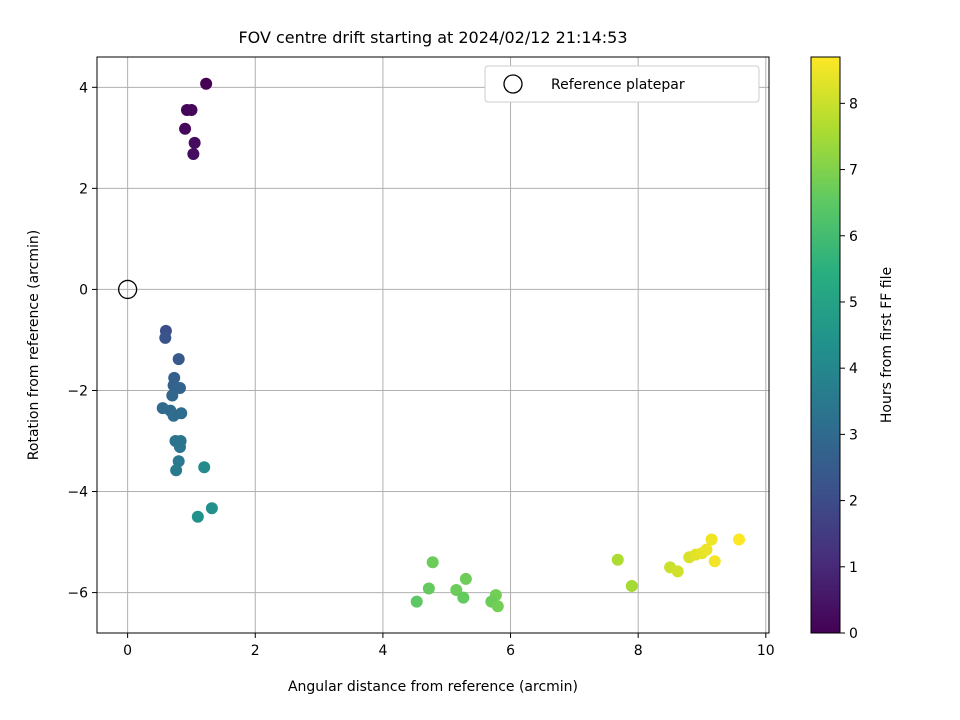  What do you see at coordinates (853, 568) in the screenshot?
I see `colorbar-tick-label: 1` at bounding box center [853, 568].